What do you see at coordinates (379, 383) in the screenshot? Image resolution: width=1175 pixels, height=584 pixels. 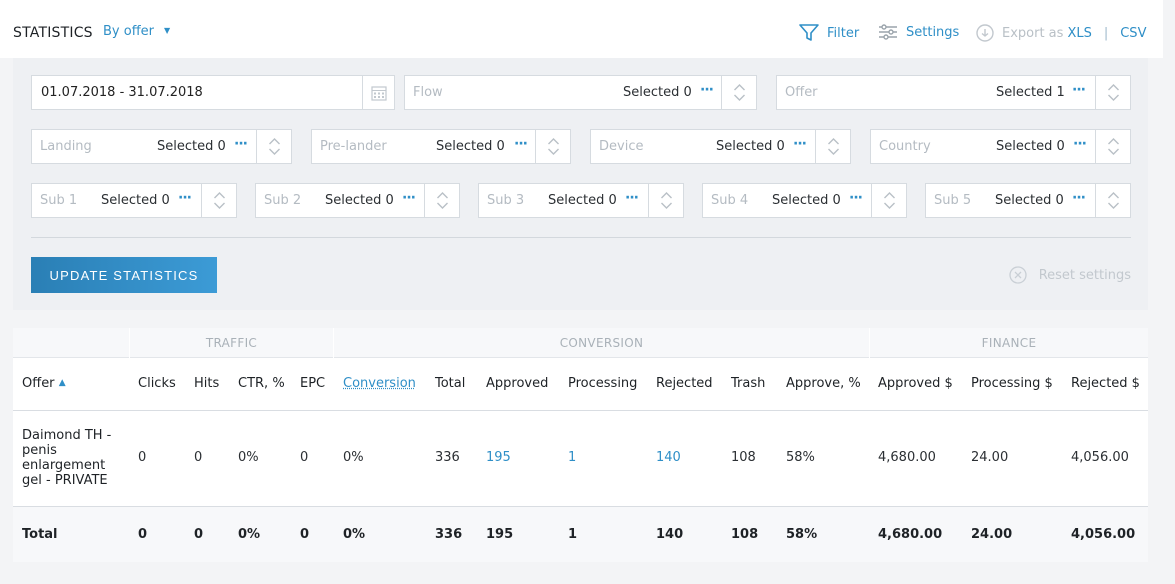 I see `col-conversion-header: Conversion` at bounding box center [379, 383].